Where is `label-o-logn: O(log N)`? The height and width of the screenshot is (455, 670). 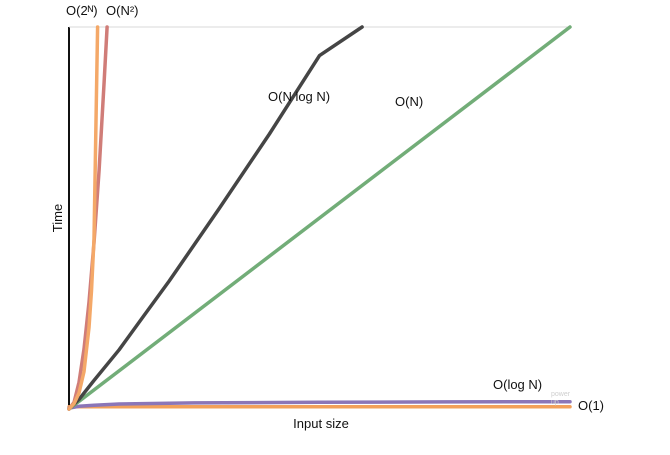 label-o-logn: O(log N) is located at coordinates (517, 384).